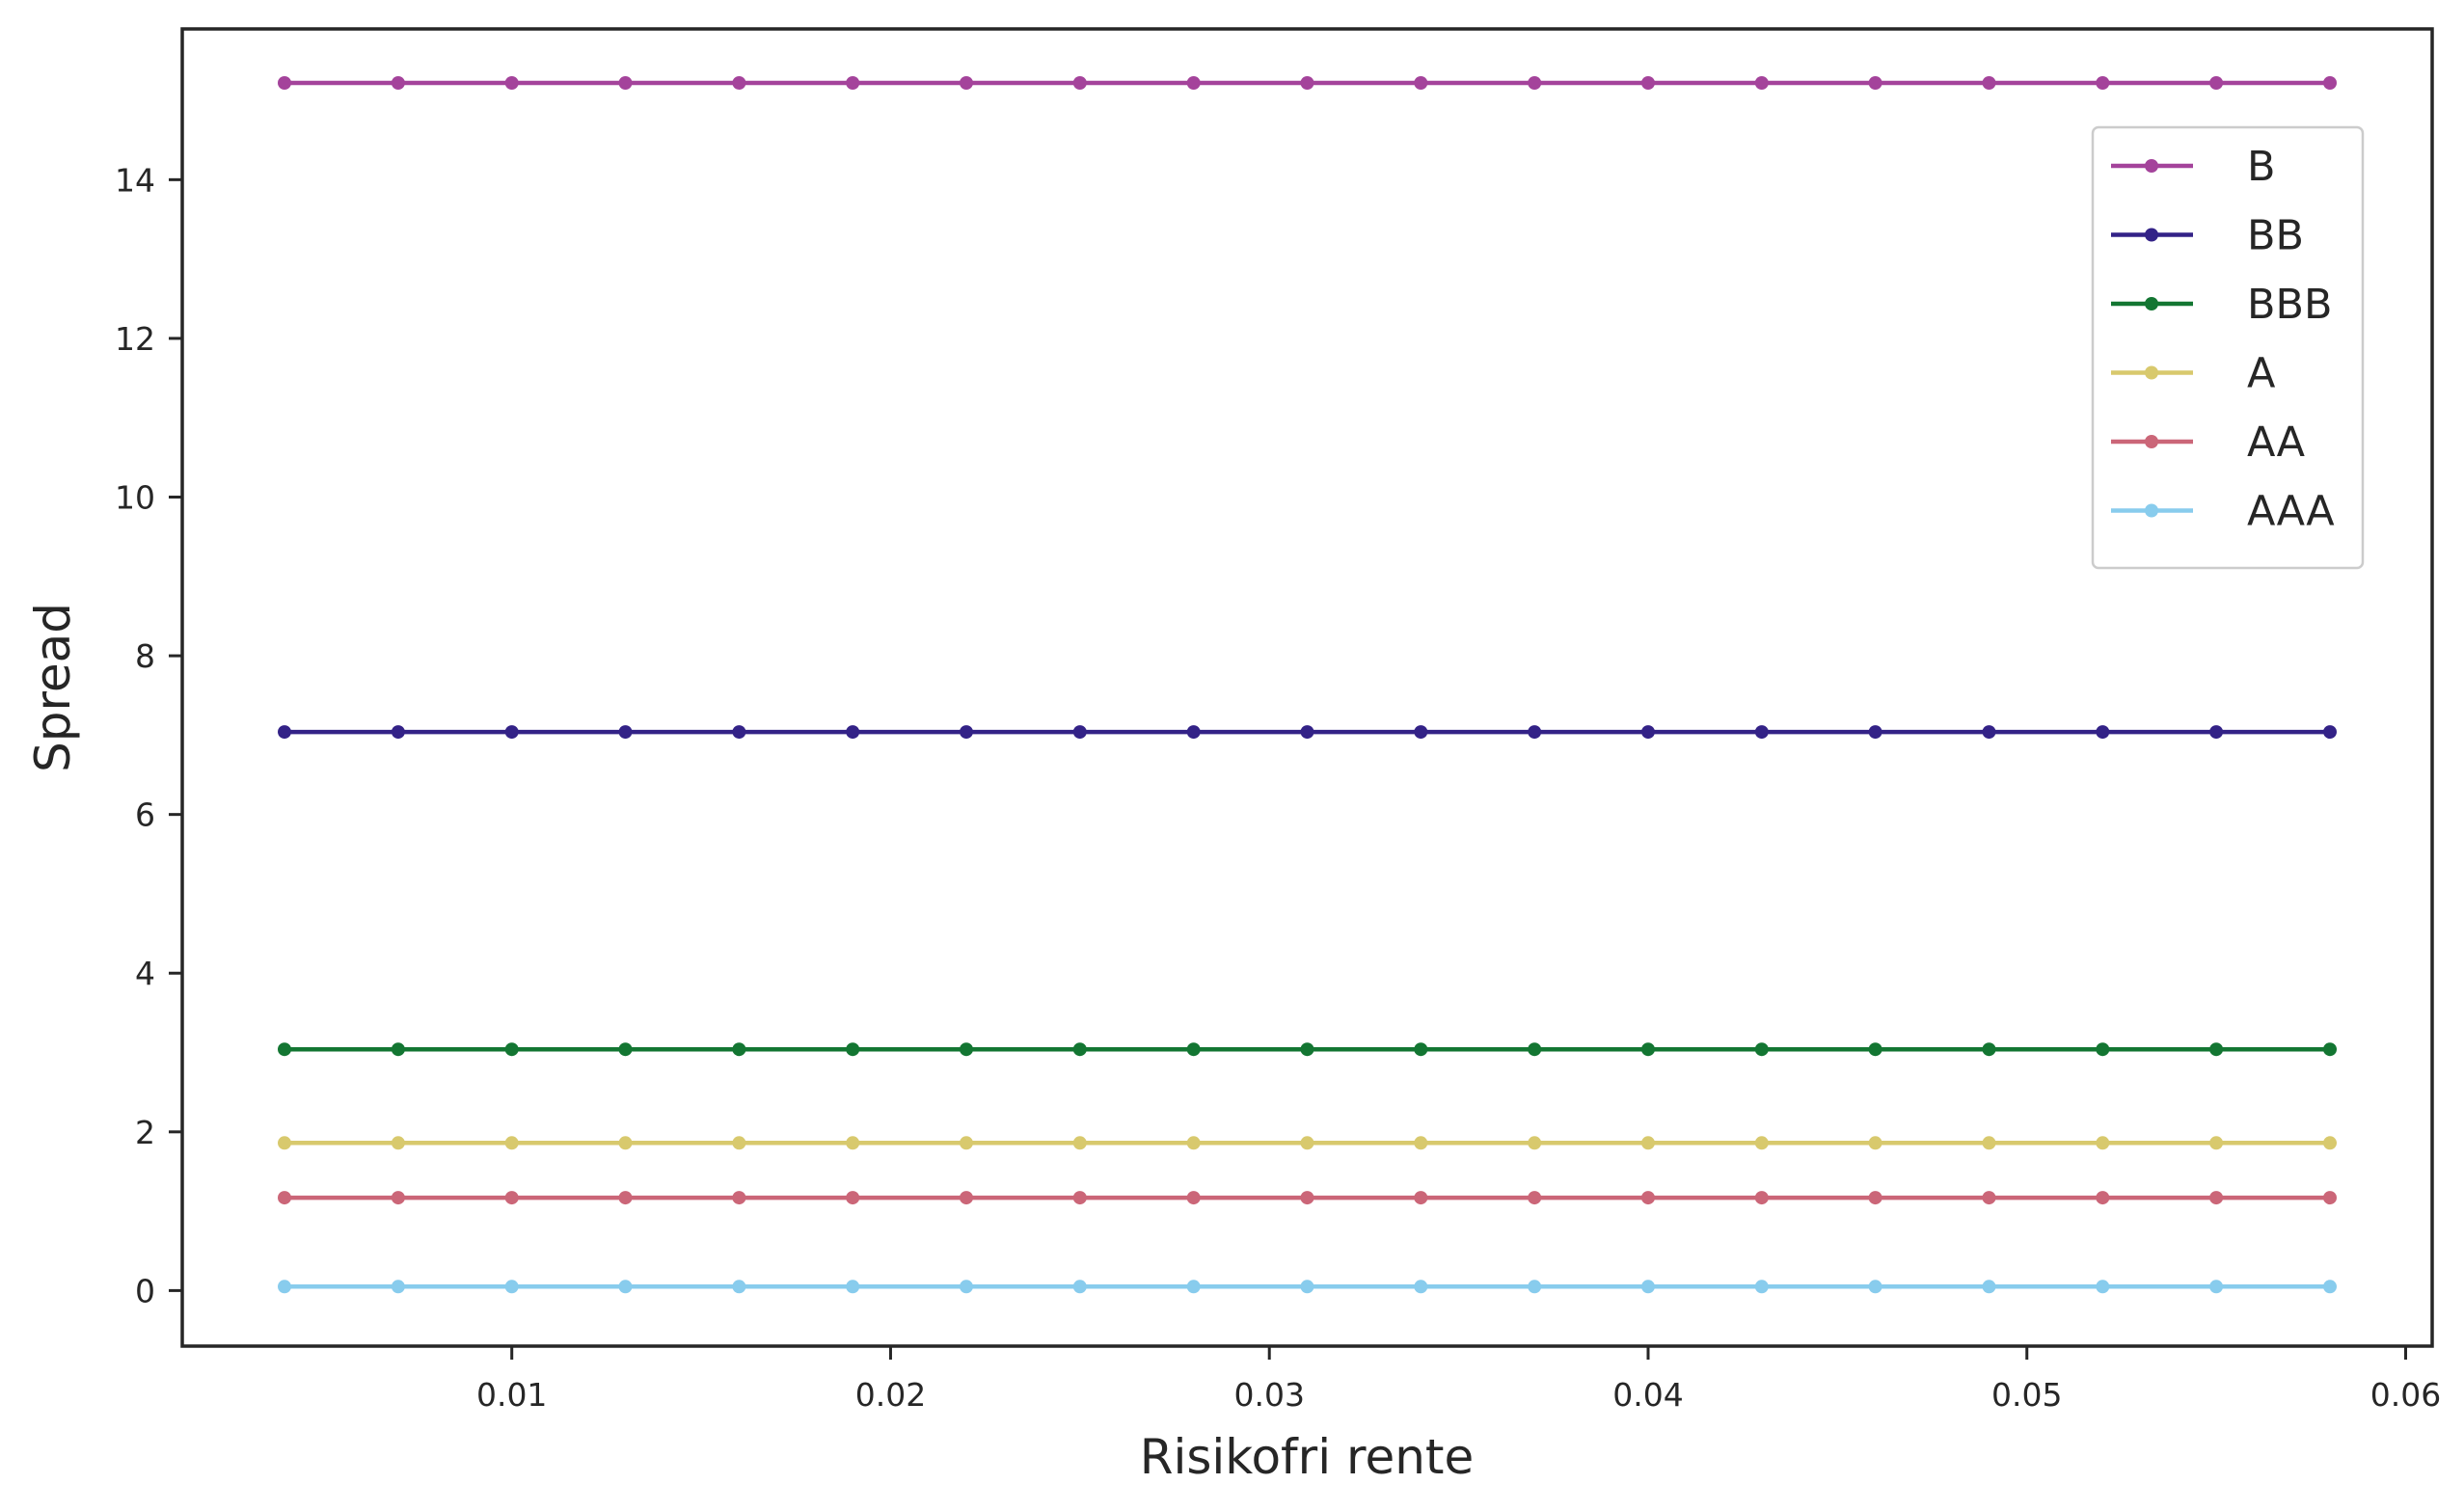  Describe the element at coordinates (511, 1395) in the screenshot. I see `x-tick-label: 0.01` at that location.